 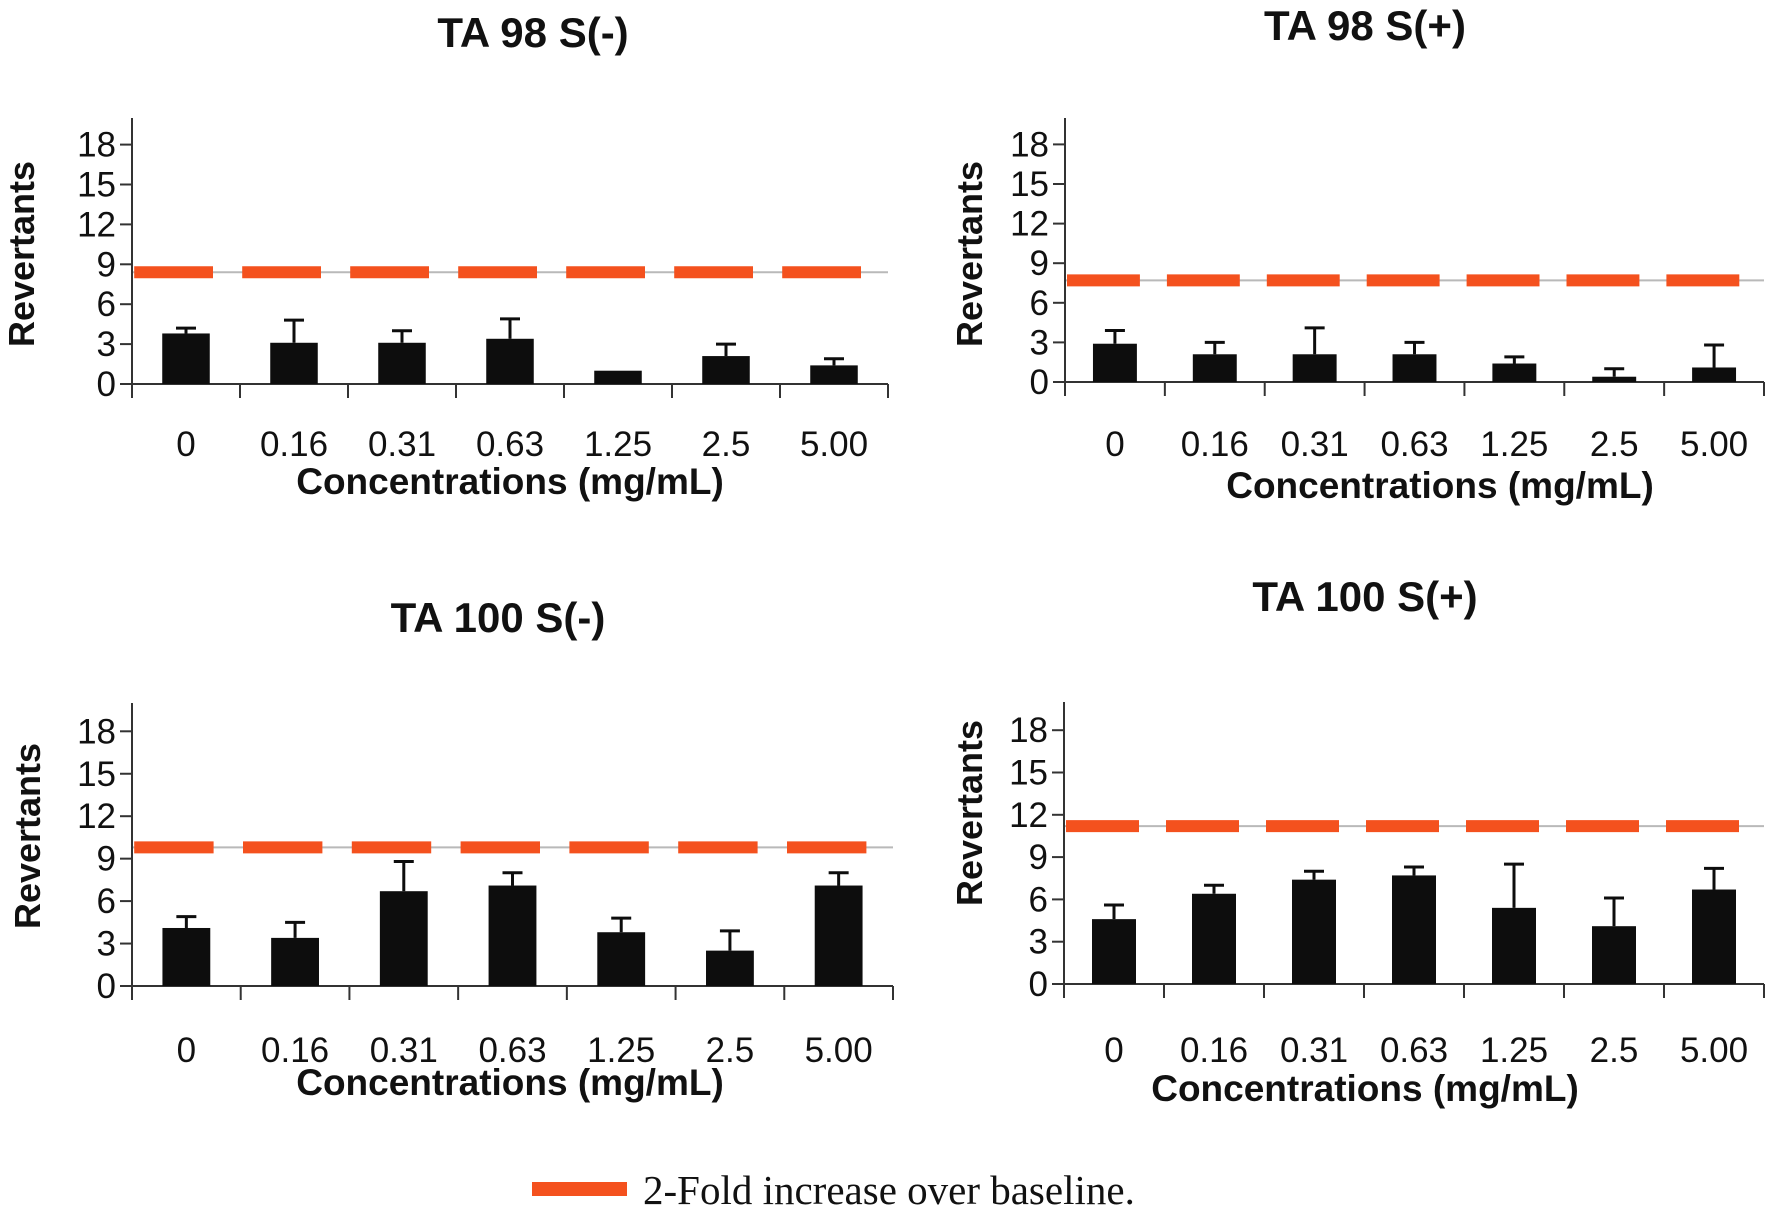 What do you see at coordinates (889, 1190) in the screenshot?
I see `legend-label: 2-Fold increase over baseline.` at bounding box center [889, 1190].